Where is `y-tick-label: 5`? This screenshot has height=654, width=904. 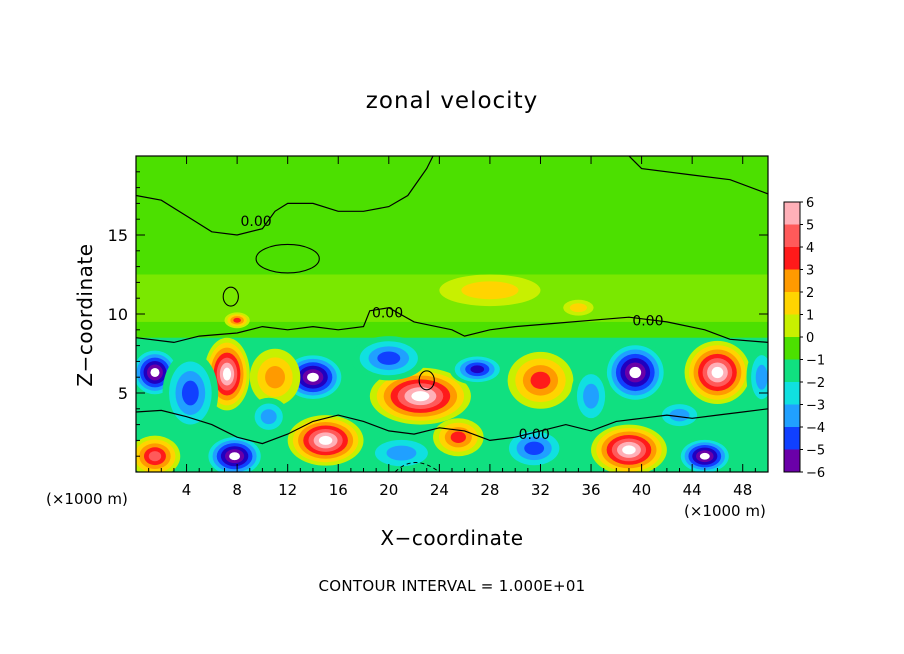
y-tick-label: 5 is located at coordinates (123, 393).